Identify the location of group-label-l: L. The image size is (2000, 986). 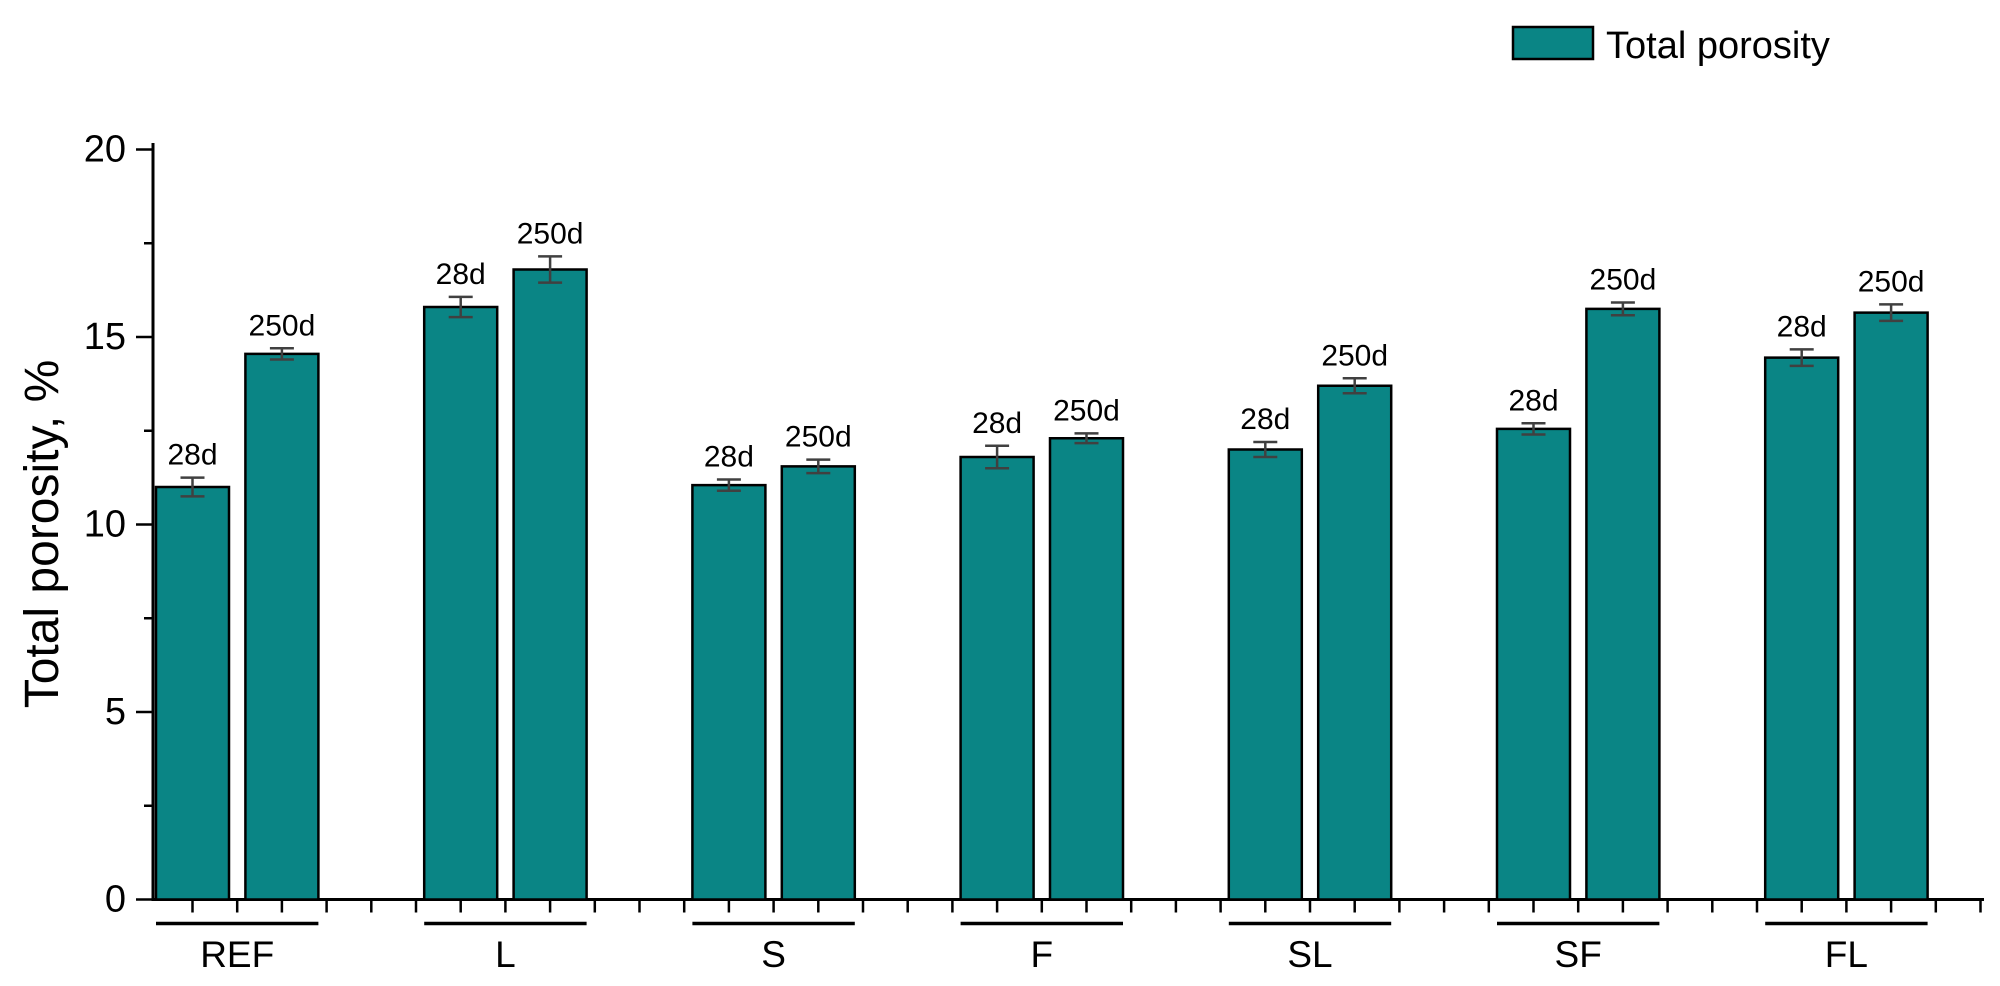
(505, 954).